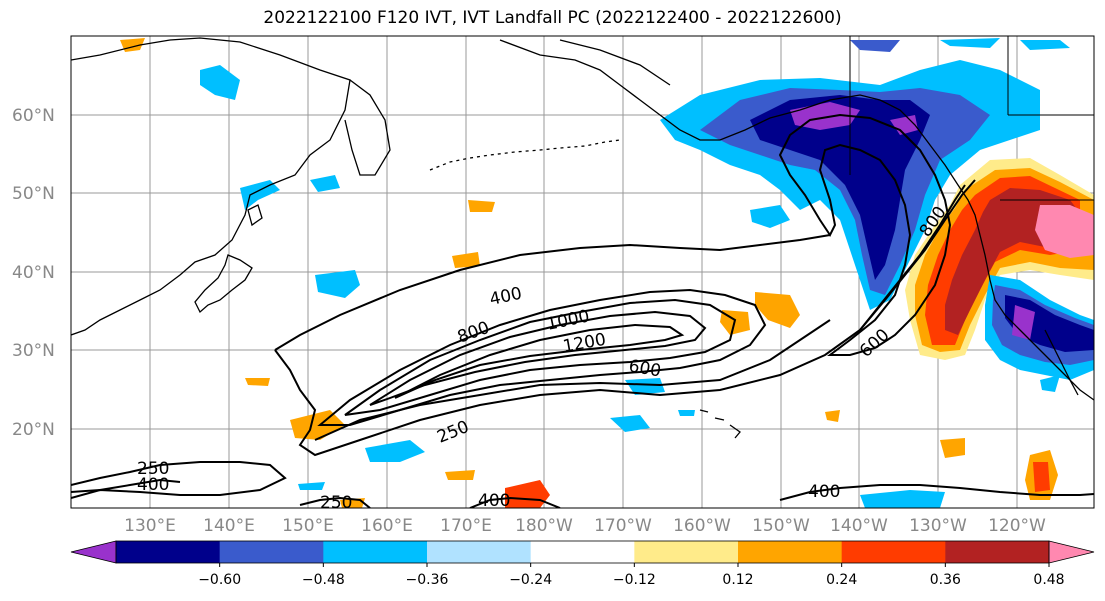 The height and width of the screenshot is (601, 1105). I want to click on colorbar-tick-label: 0.24, so click(841, 580).